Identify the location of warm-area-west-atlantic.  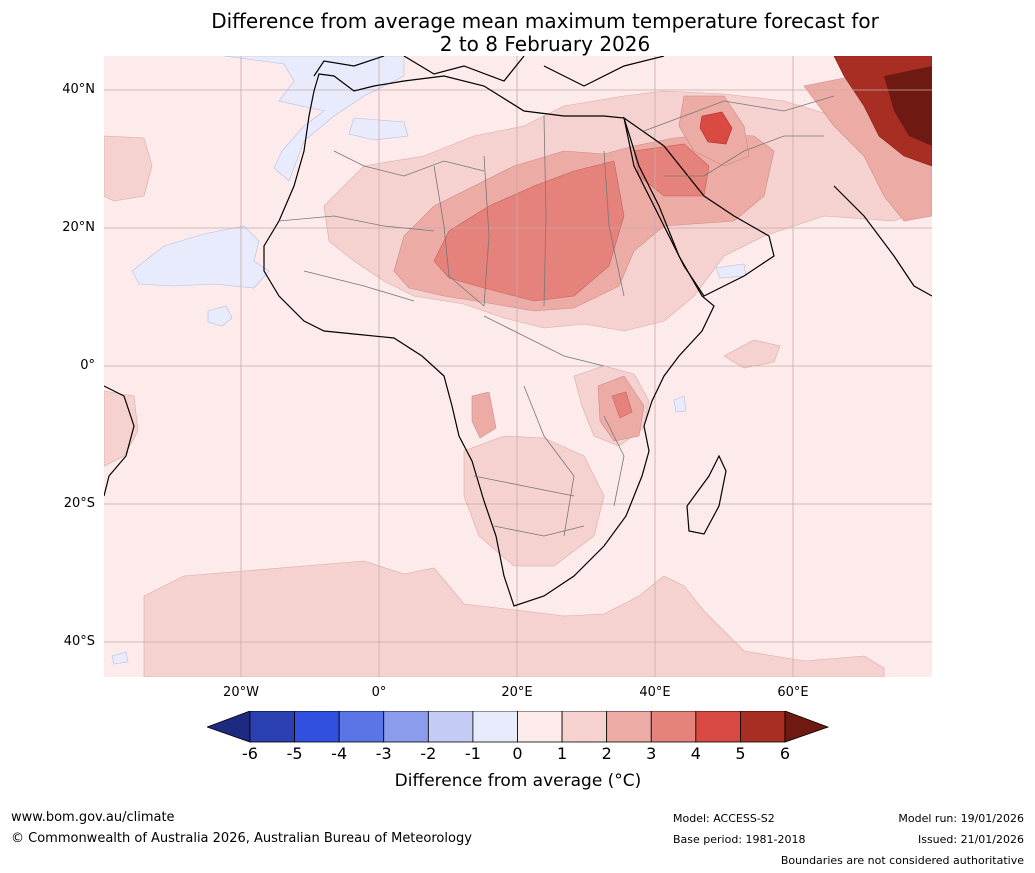
(128, 168).